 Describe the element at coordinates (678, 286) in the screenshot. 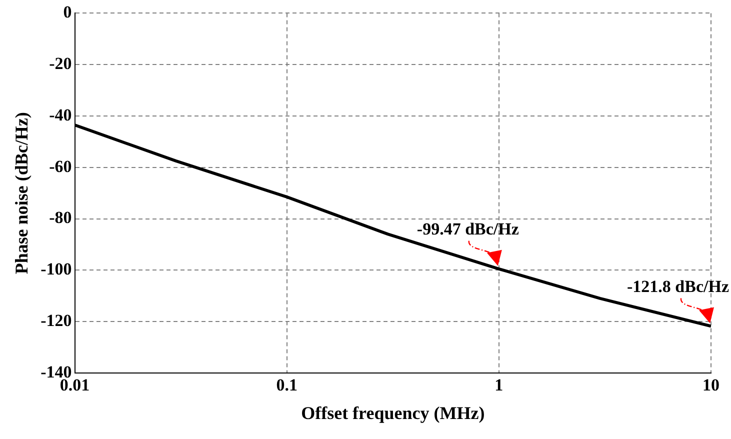

I see `annotation: -121.8 dBc/Hz` at that location.